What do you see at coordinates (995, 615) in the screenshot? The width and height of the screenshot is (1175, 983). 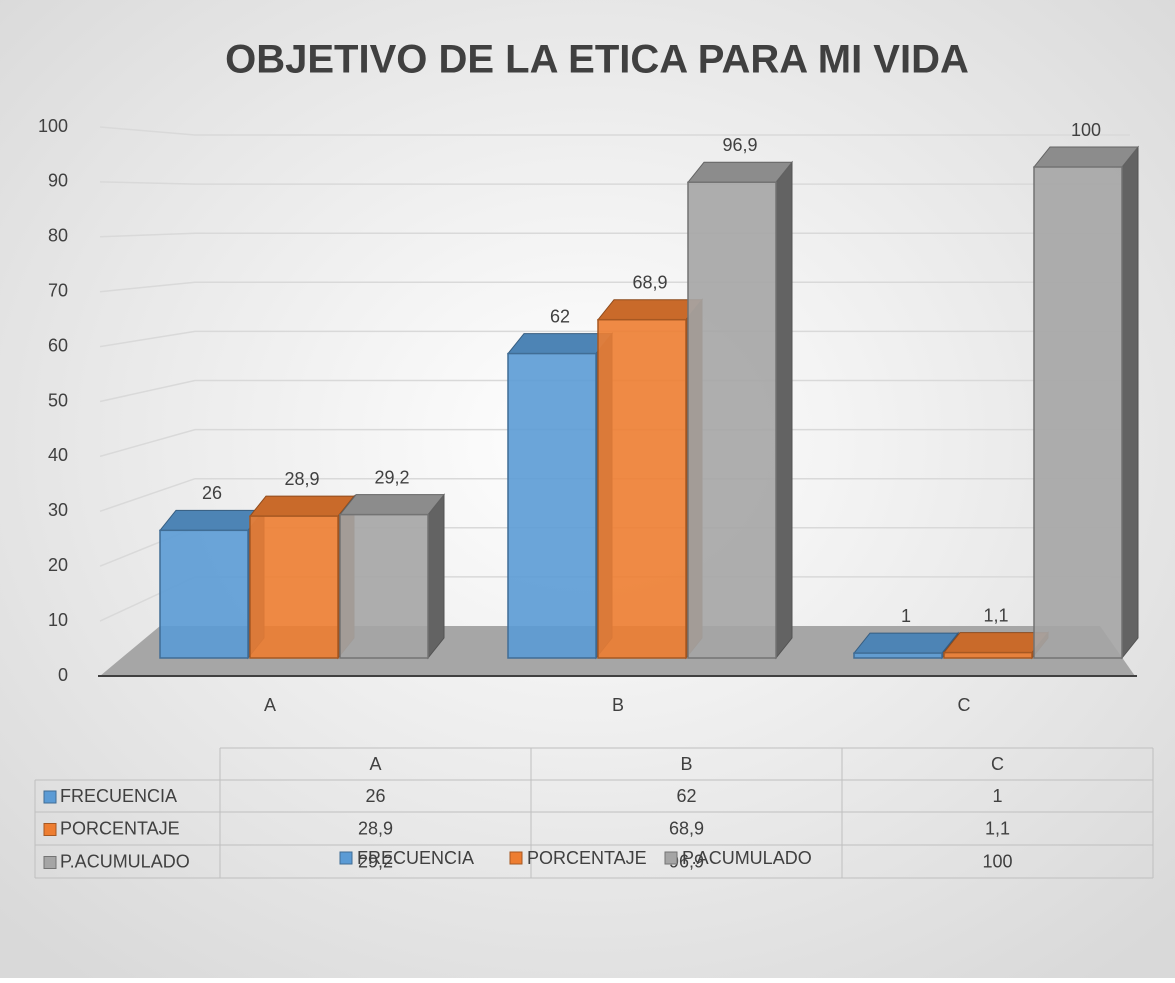 I see `data-label: 1,1` at bounding box center [995, 615].